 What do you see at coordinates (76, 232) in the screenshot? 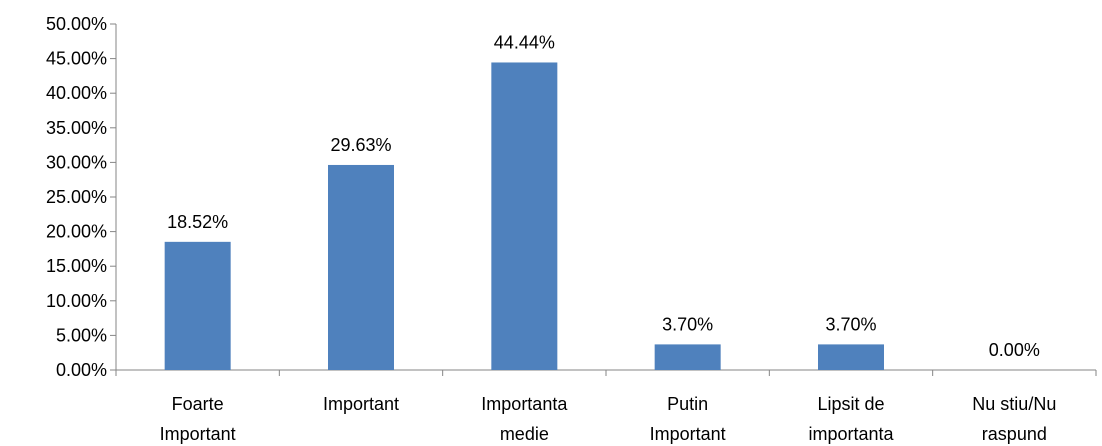
I see `y-tick-label: 20.00%` at bounding box center [76, 232].